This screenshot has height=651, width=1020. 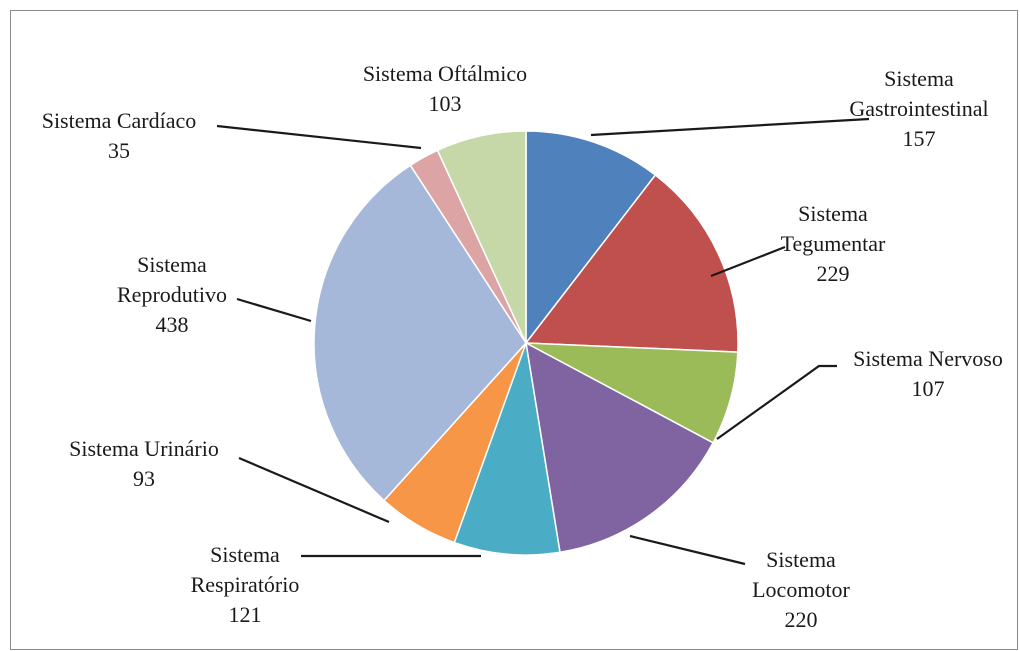 What do you see at coordinates (245, 614) in the screenshot?
I see `slice-value-label: 121` at bounding box center [245, 614].